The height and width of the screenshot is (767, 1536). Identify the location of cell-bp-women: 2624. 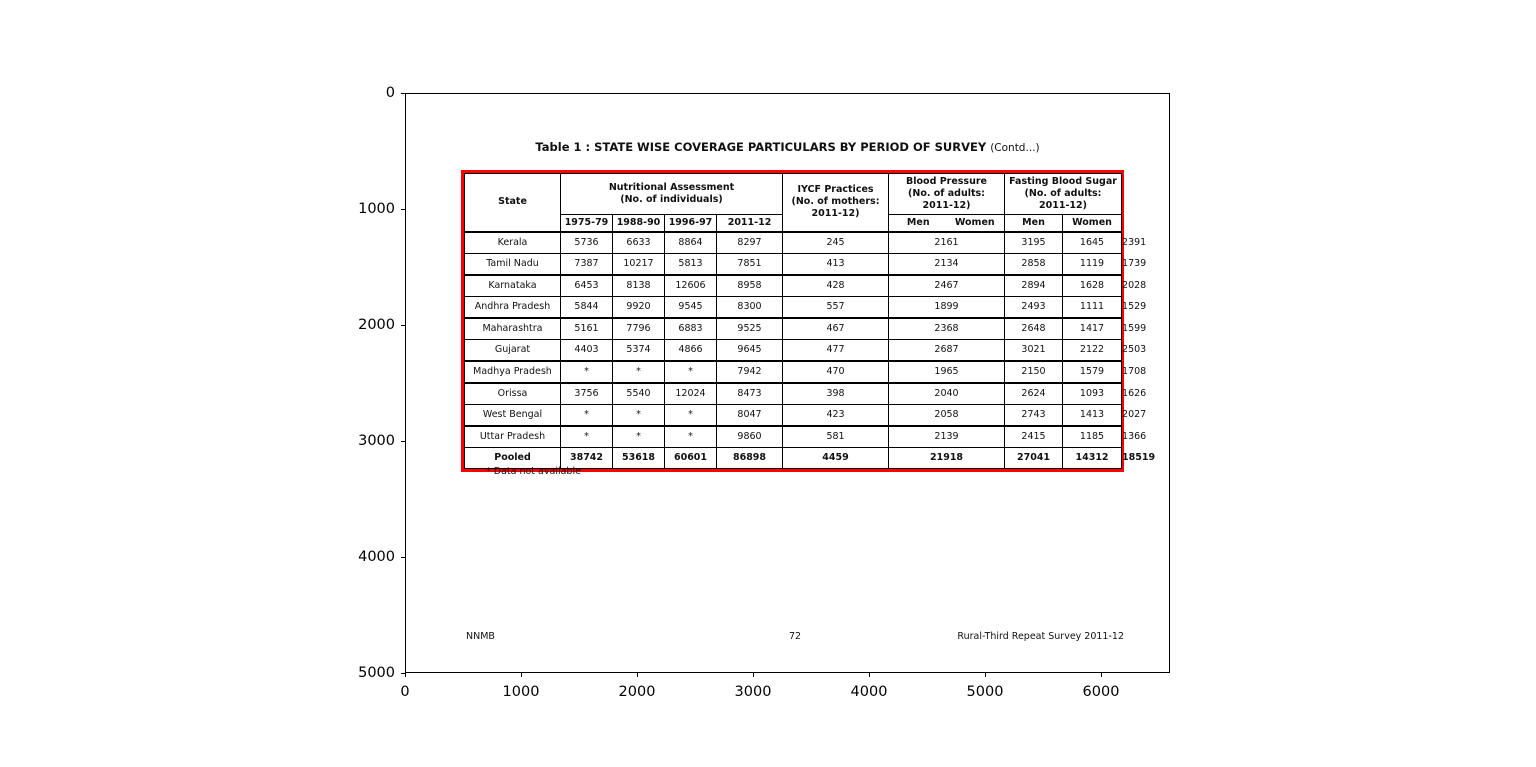
(1034, 393).